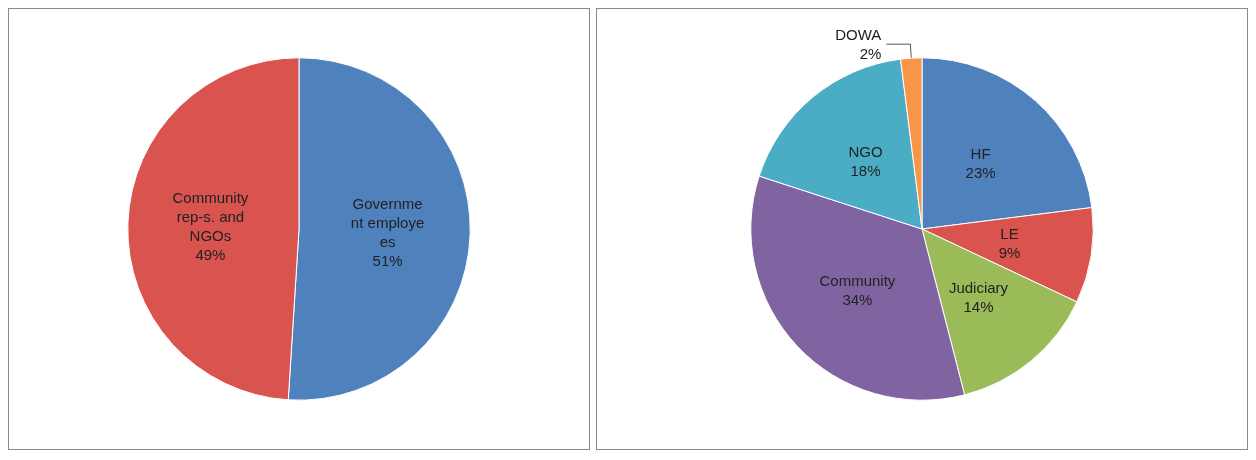 Image resolution: width=1256 pixels, height=460 pixels. I want to click on slice-label: Community, so click(857, 280).